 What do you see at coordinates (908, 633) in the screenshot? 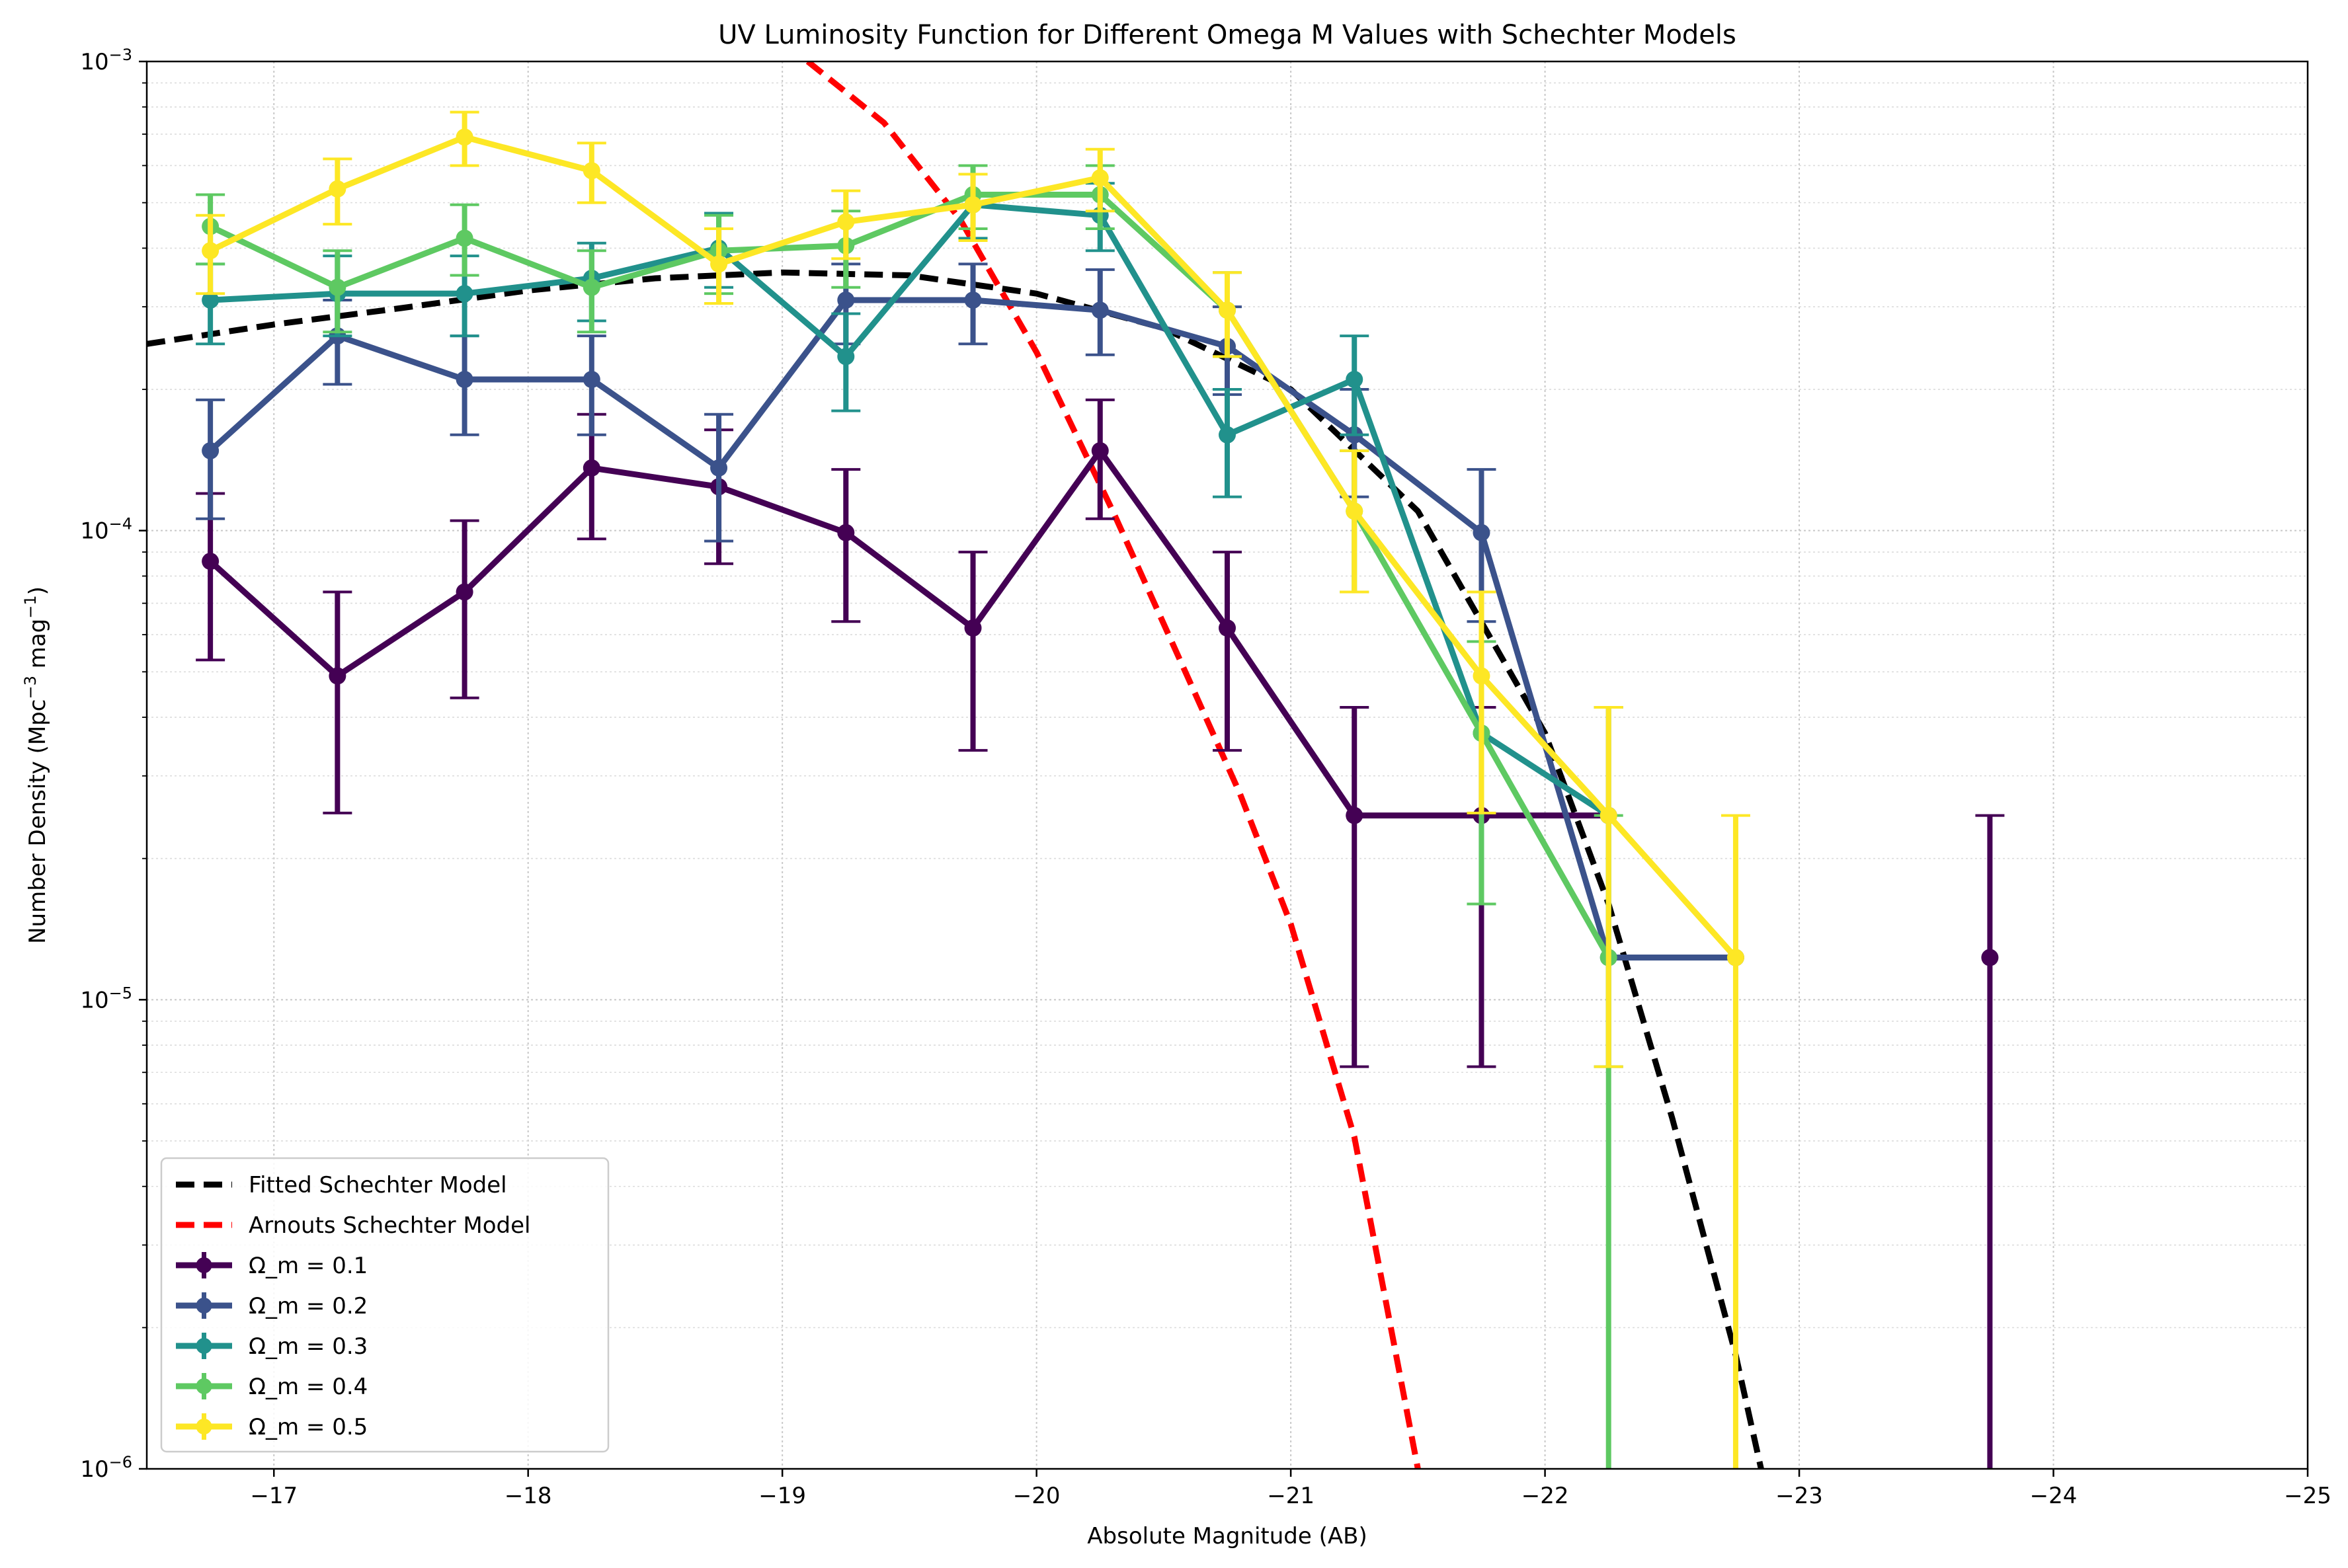
I see `series-line` at bounding box center [908, 633].